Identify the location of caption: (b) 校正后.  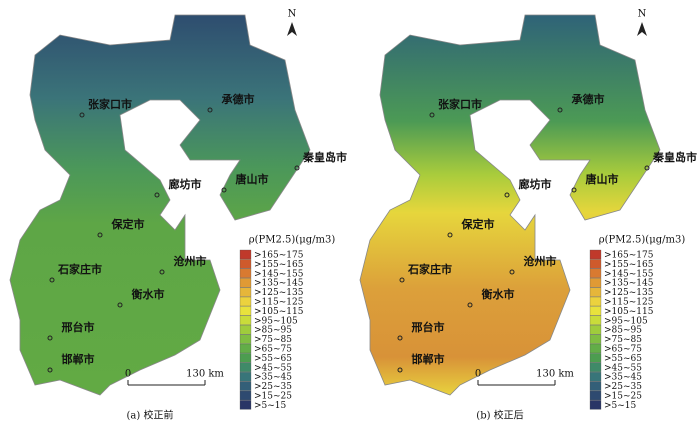
(499, 415).